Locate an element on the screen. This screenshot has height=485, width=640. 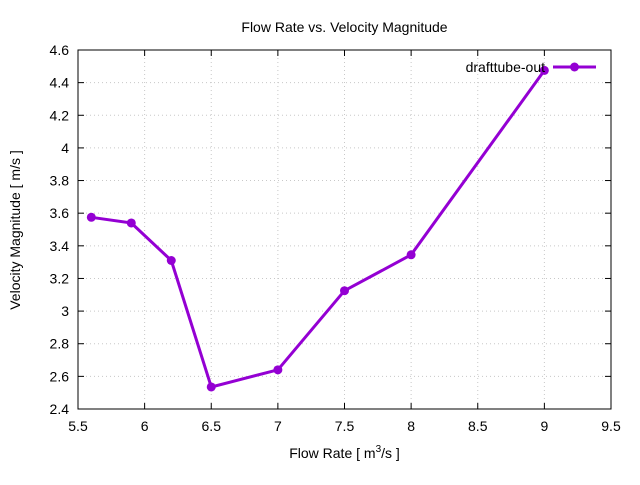
y-tick-label: 3.2 is located at coordinates (60, 278).